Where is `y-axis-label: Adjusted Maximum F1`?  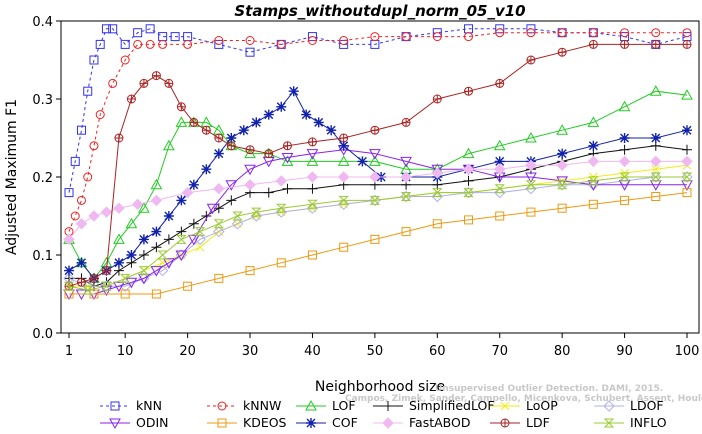
y-axis-label: Adjusted Maximum F1 is located at coordinates (12, 177).